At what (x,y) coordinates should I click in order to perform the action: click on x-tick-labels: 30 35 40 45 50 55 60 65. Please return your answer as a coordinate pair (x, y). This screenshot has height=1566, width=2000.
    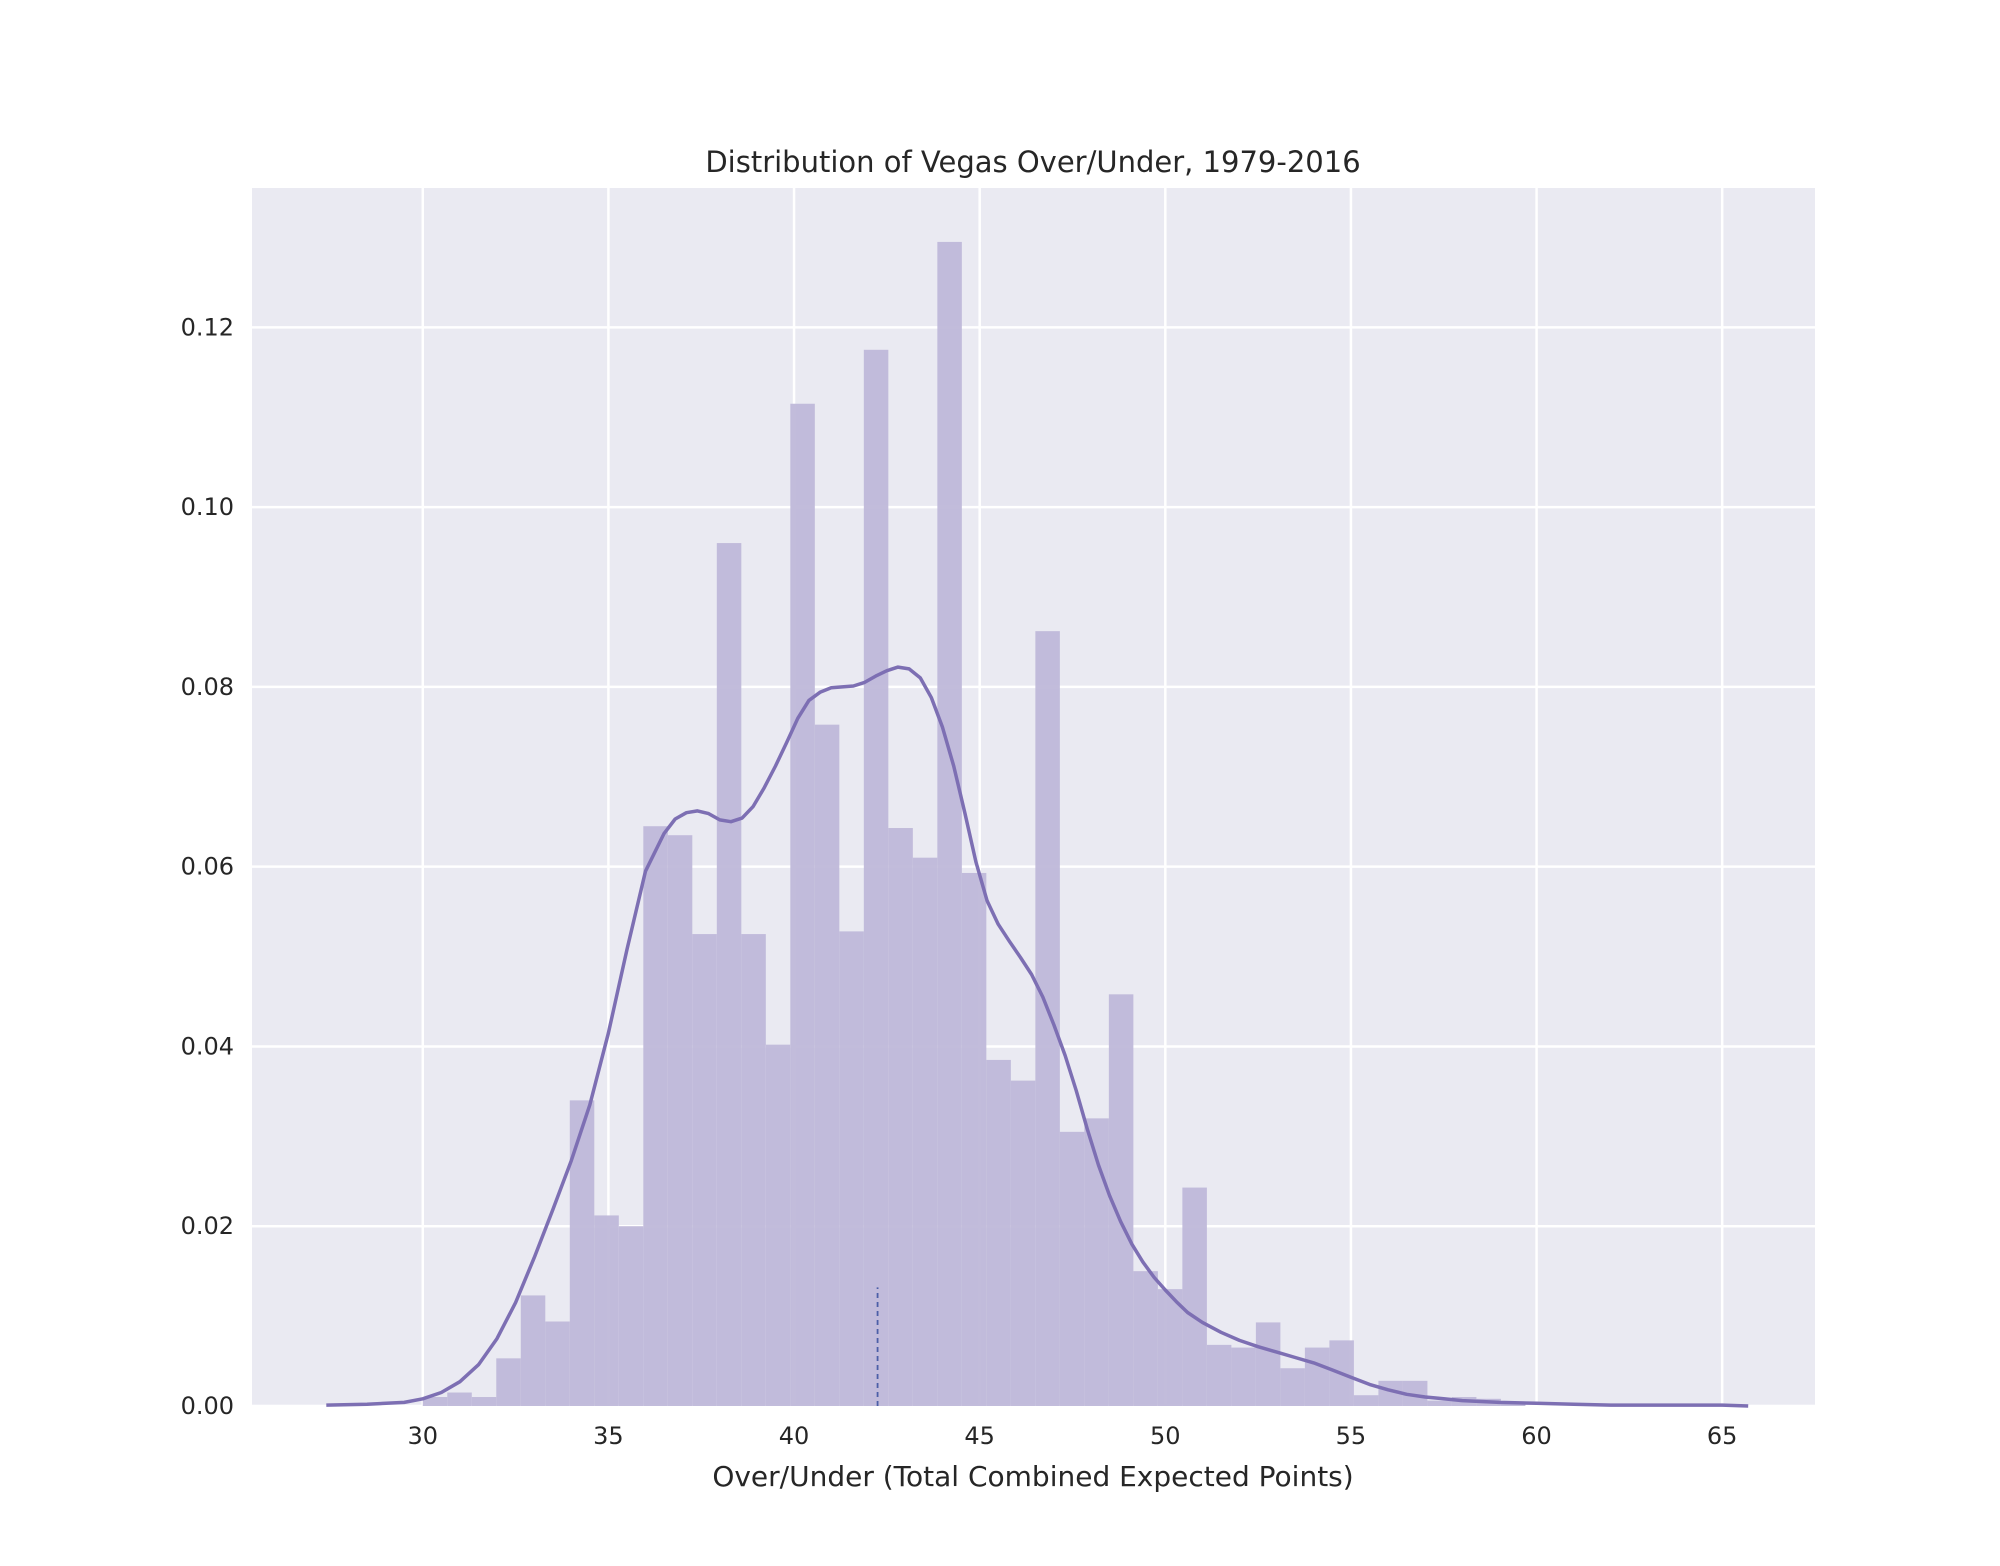
    Looking at the image, I should click on (1073, 1436).